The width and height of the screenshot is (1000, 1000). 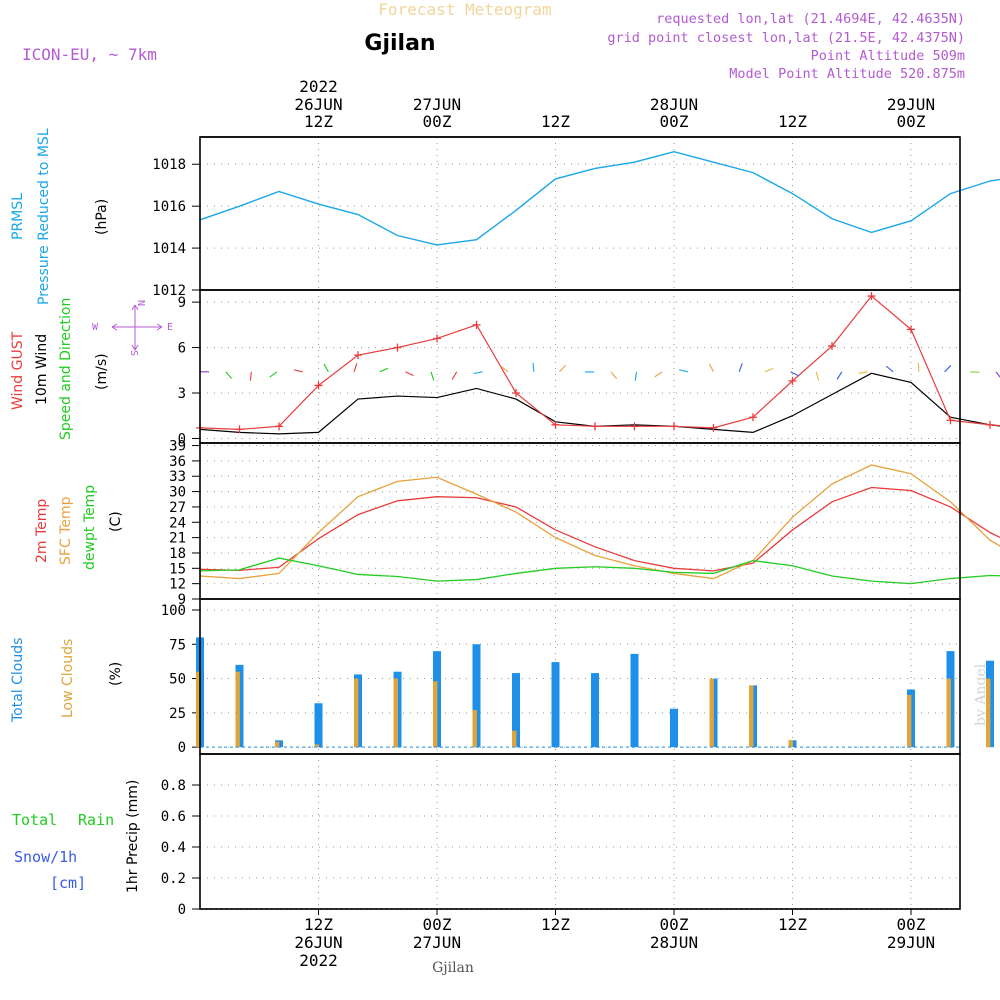 What do you see at coordinates (102, 217) in the screenshot?
I see `hpa-unit-label: (hPa)` at bounding box center [102, 217].